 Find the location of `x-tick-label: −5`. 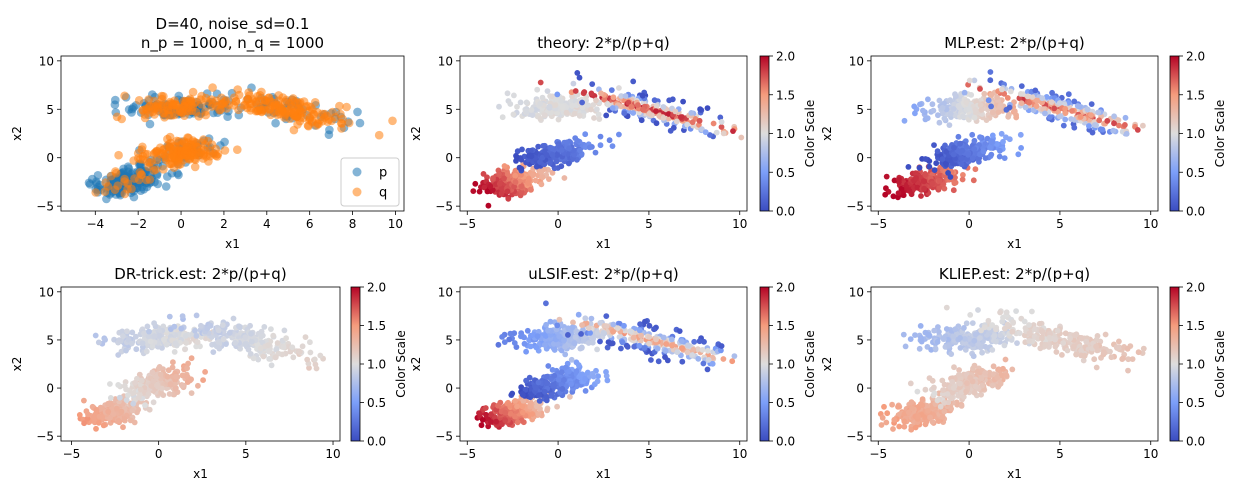

x-tick-label: −5 is located at coordinates (878, 224).